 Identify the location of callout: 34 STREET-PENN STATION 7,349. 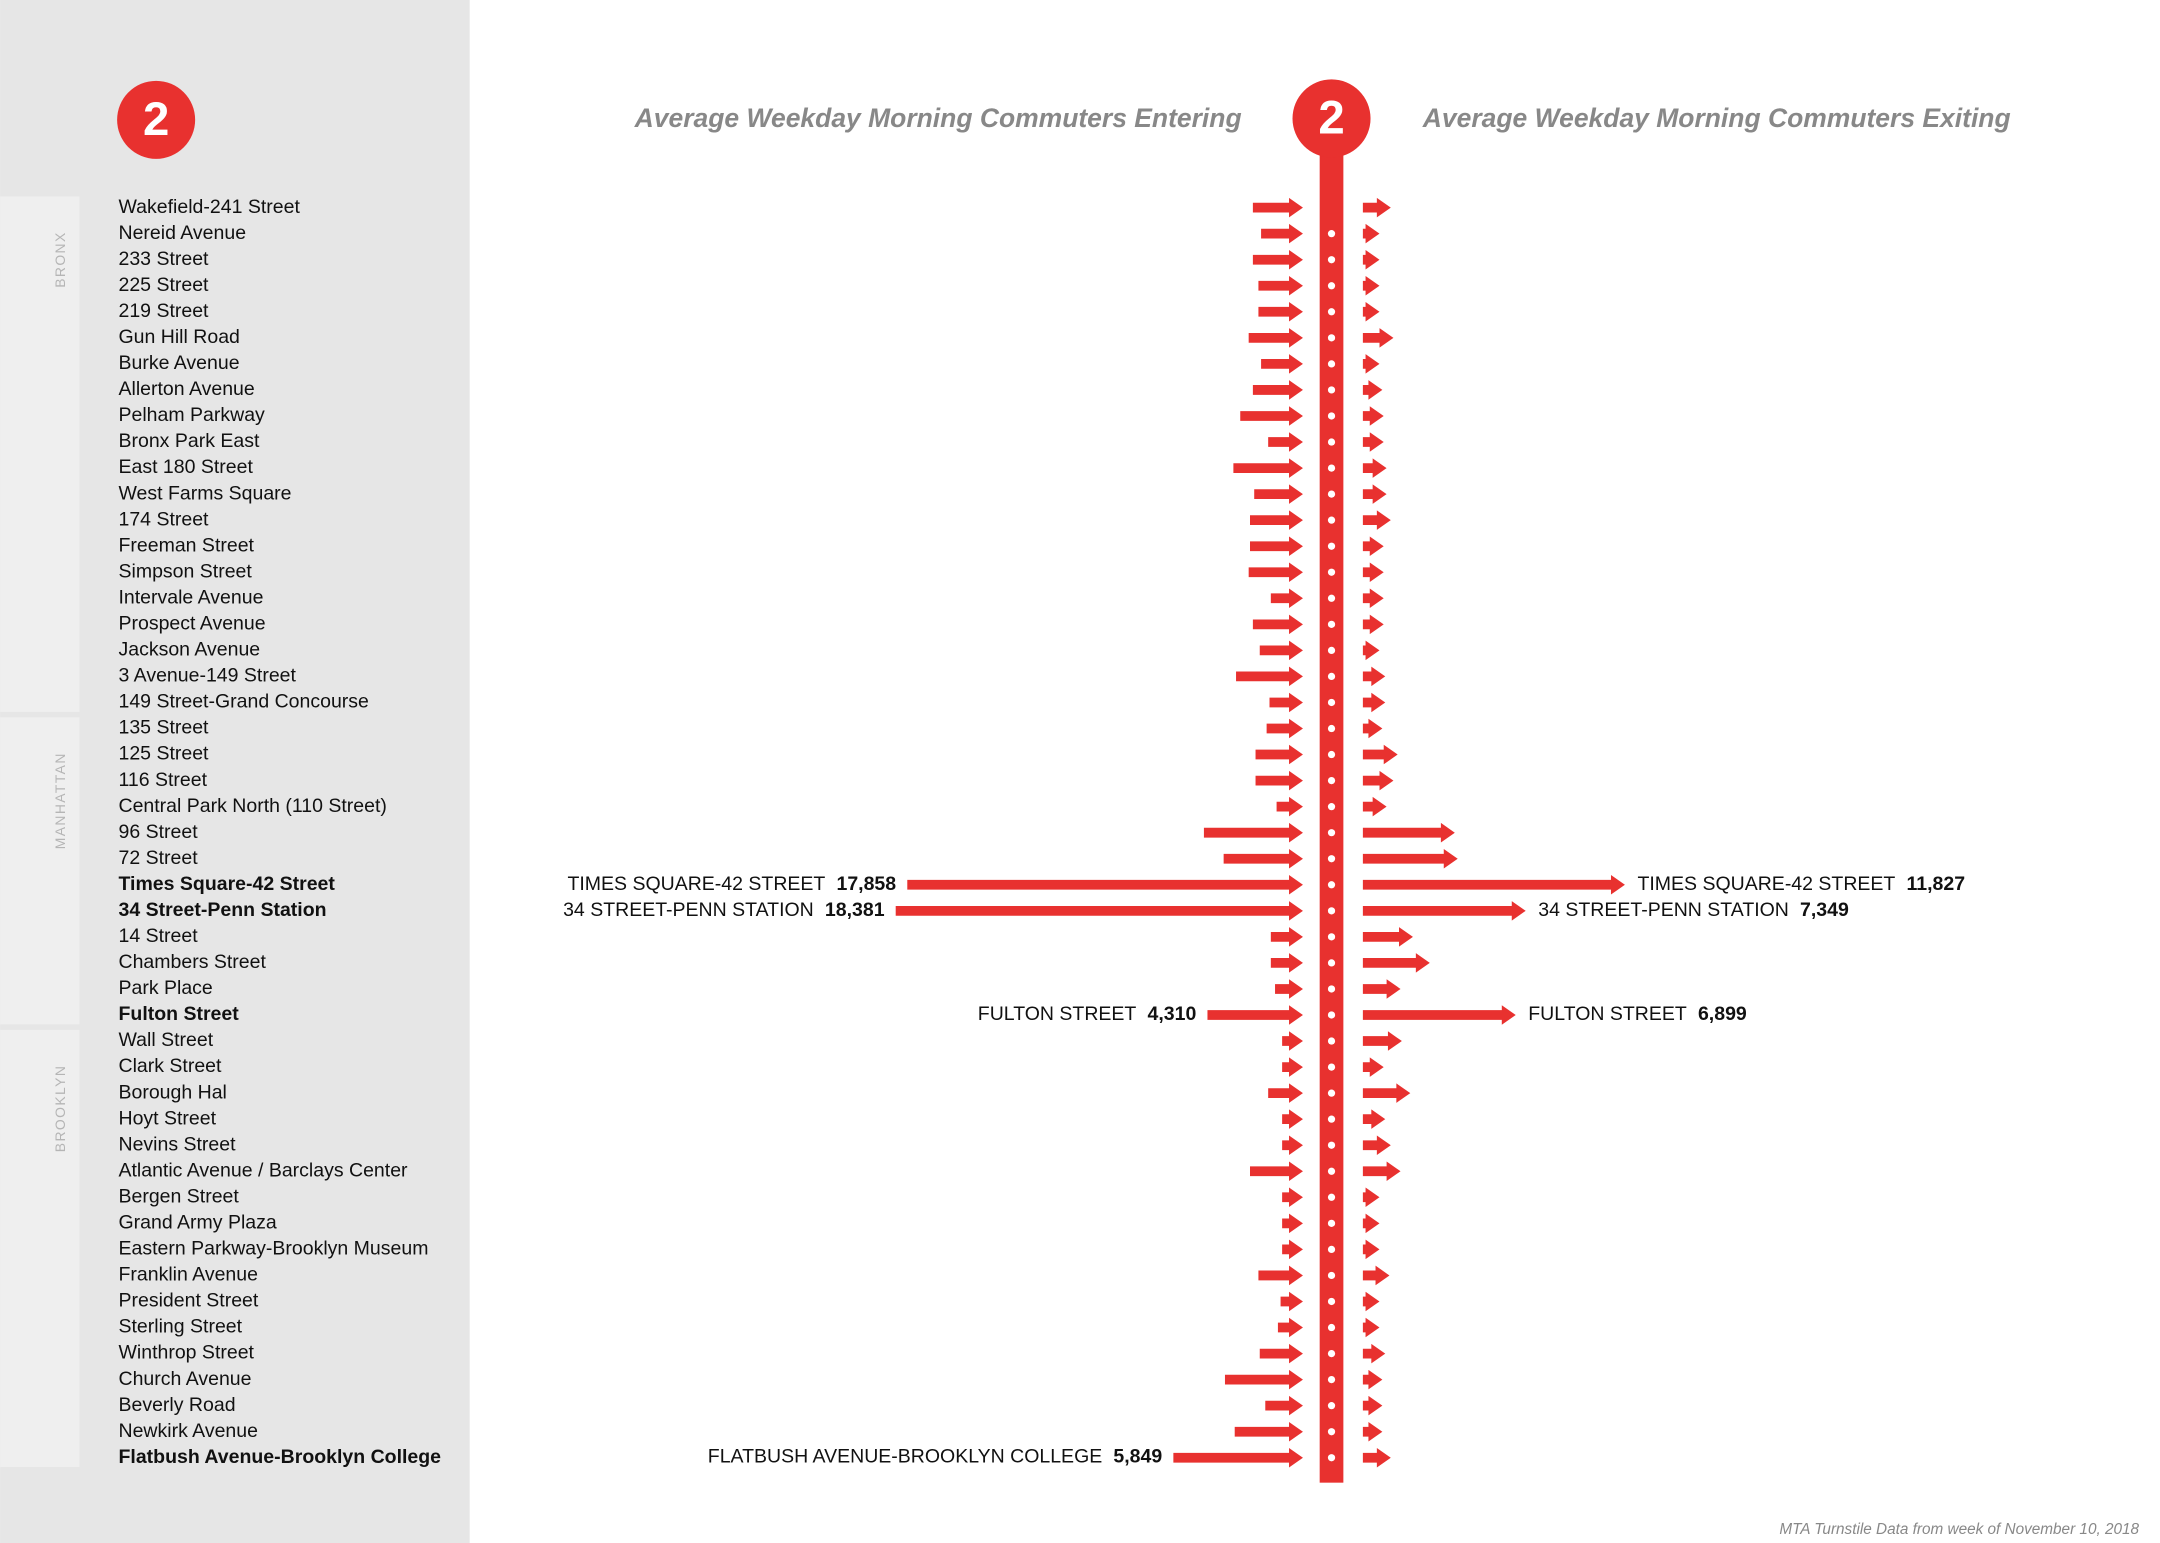
(1693, 910).